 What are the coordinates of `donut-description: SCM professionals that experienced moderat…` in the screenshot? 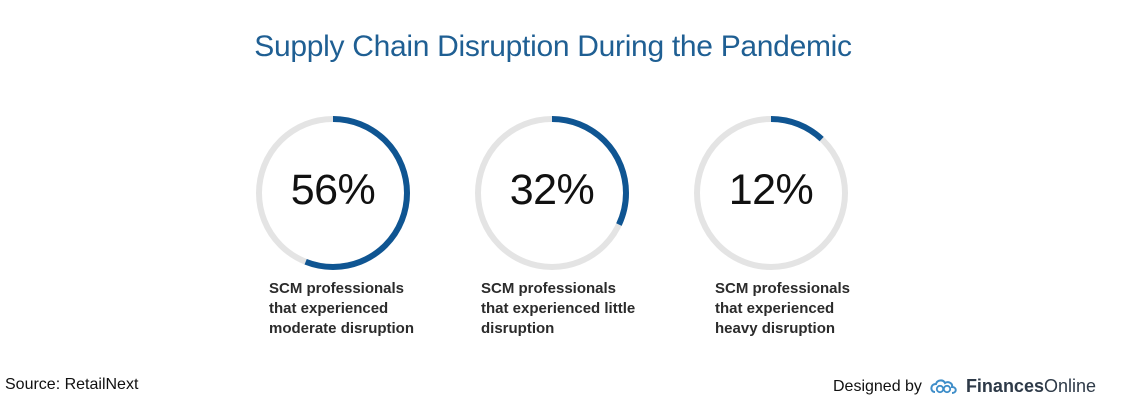 It's located at (369, 309).